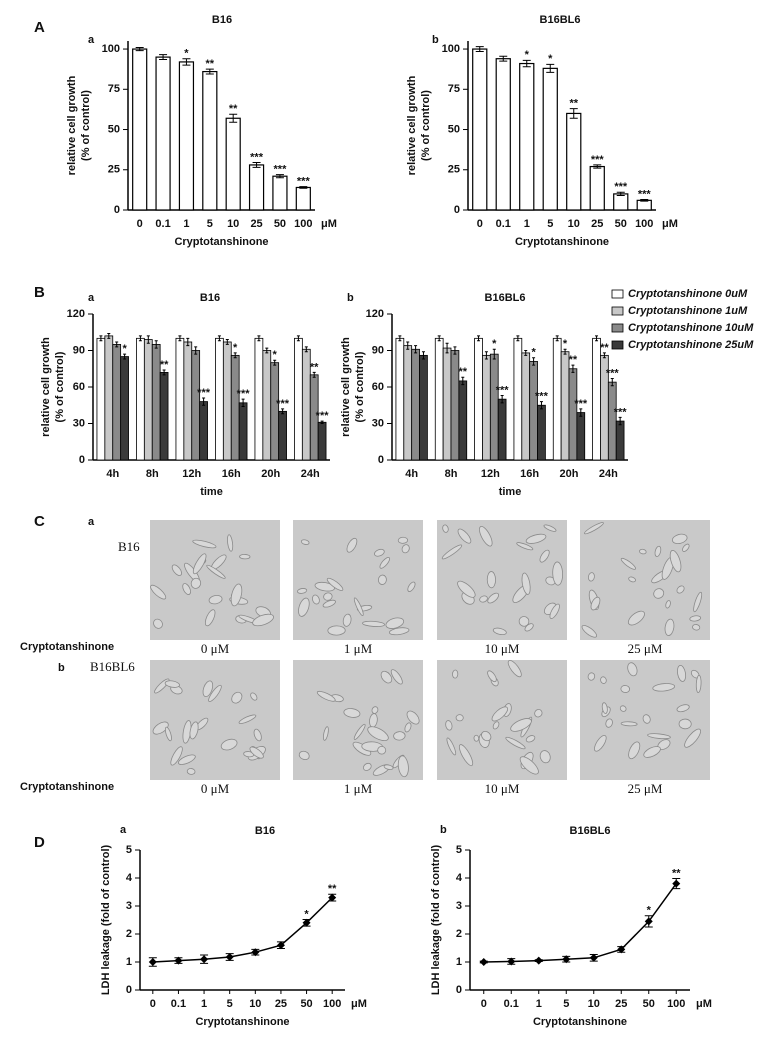  Describe the element at coordinates (79, 423) in the screenshot. I see `y-tick-label: 30` at that location.